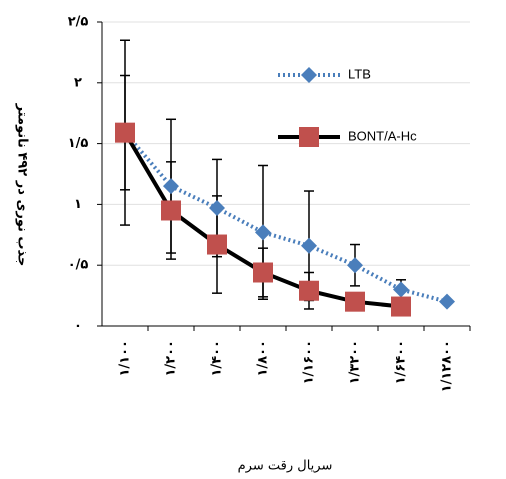  Describe the element at coordinates (78, 143) in the screenshot. I see `y-tick-label: ۱/۵` at that location.